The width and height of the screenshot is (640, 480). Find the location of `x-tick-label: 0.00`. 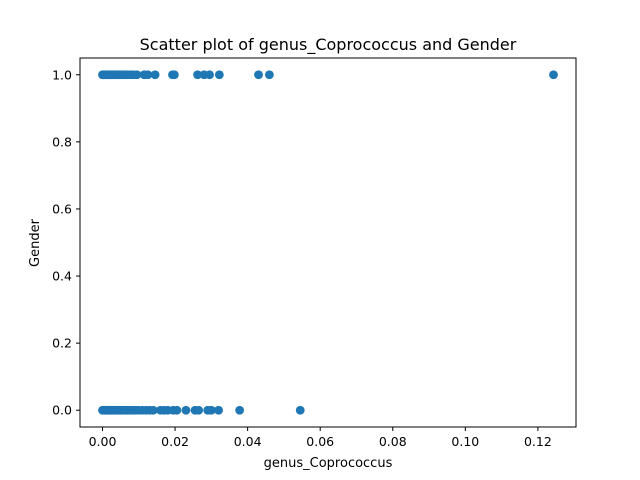

x-tick-label: 0.00 is located at coordinates (103, 441).